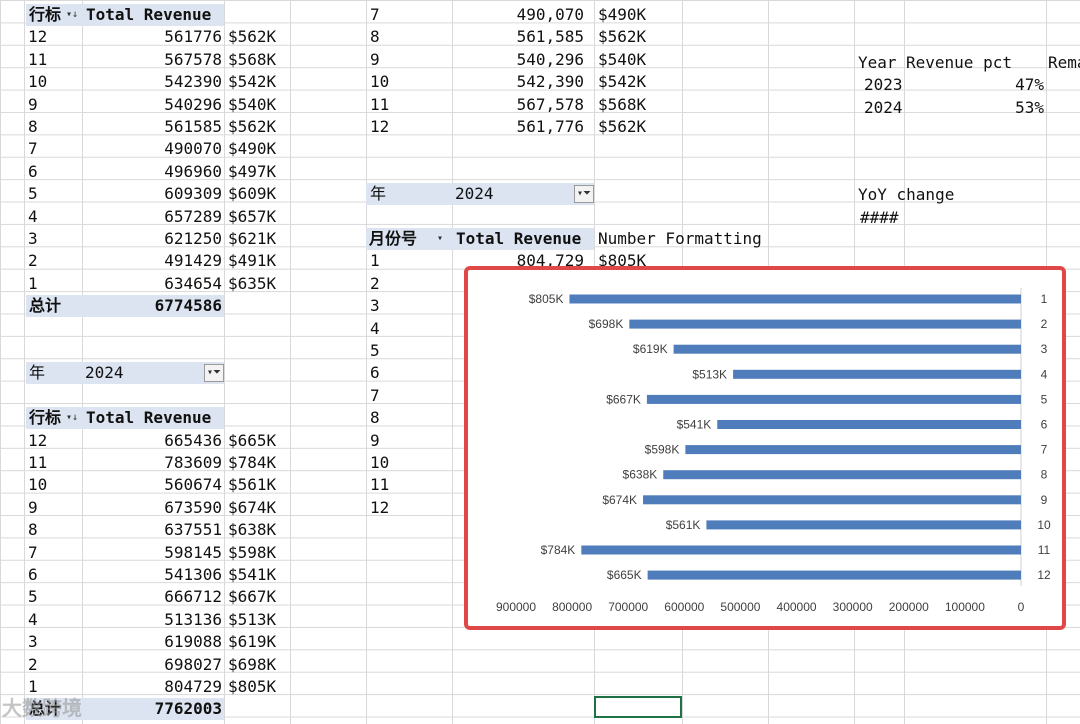 Image resolution: width=1080 pixels, height=724 pixels. I want to click on pivot-2024-value: 673590, so click(193, 507).